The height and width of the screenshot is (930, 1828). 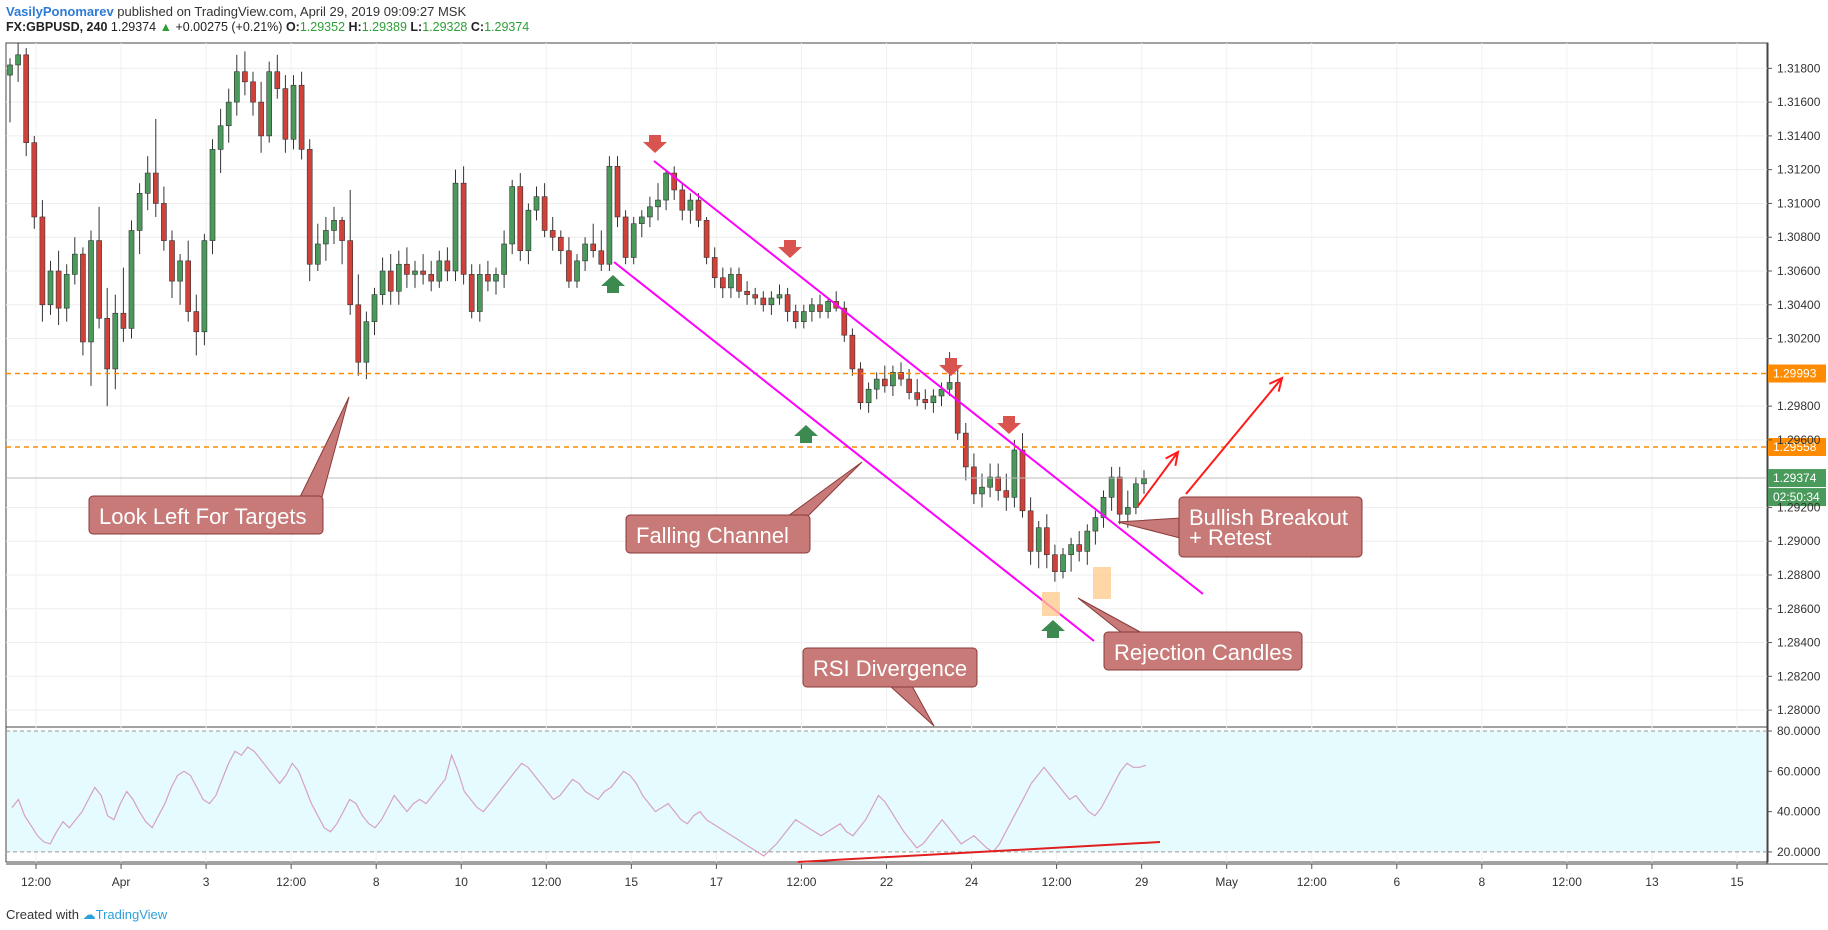 I want to click on annotation-rsi-divergence-box, so click(x=890, y=667).